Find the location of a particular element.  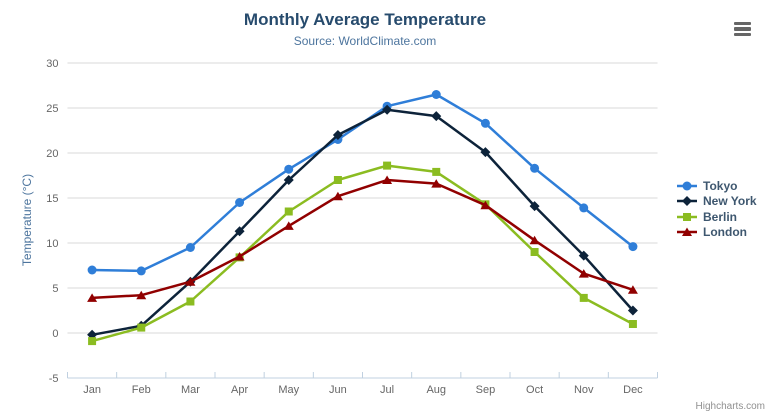

legend-label: London is located at coordinates (725, 232).